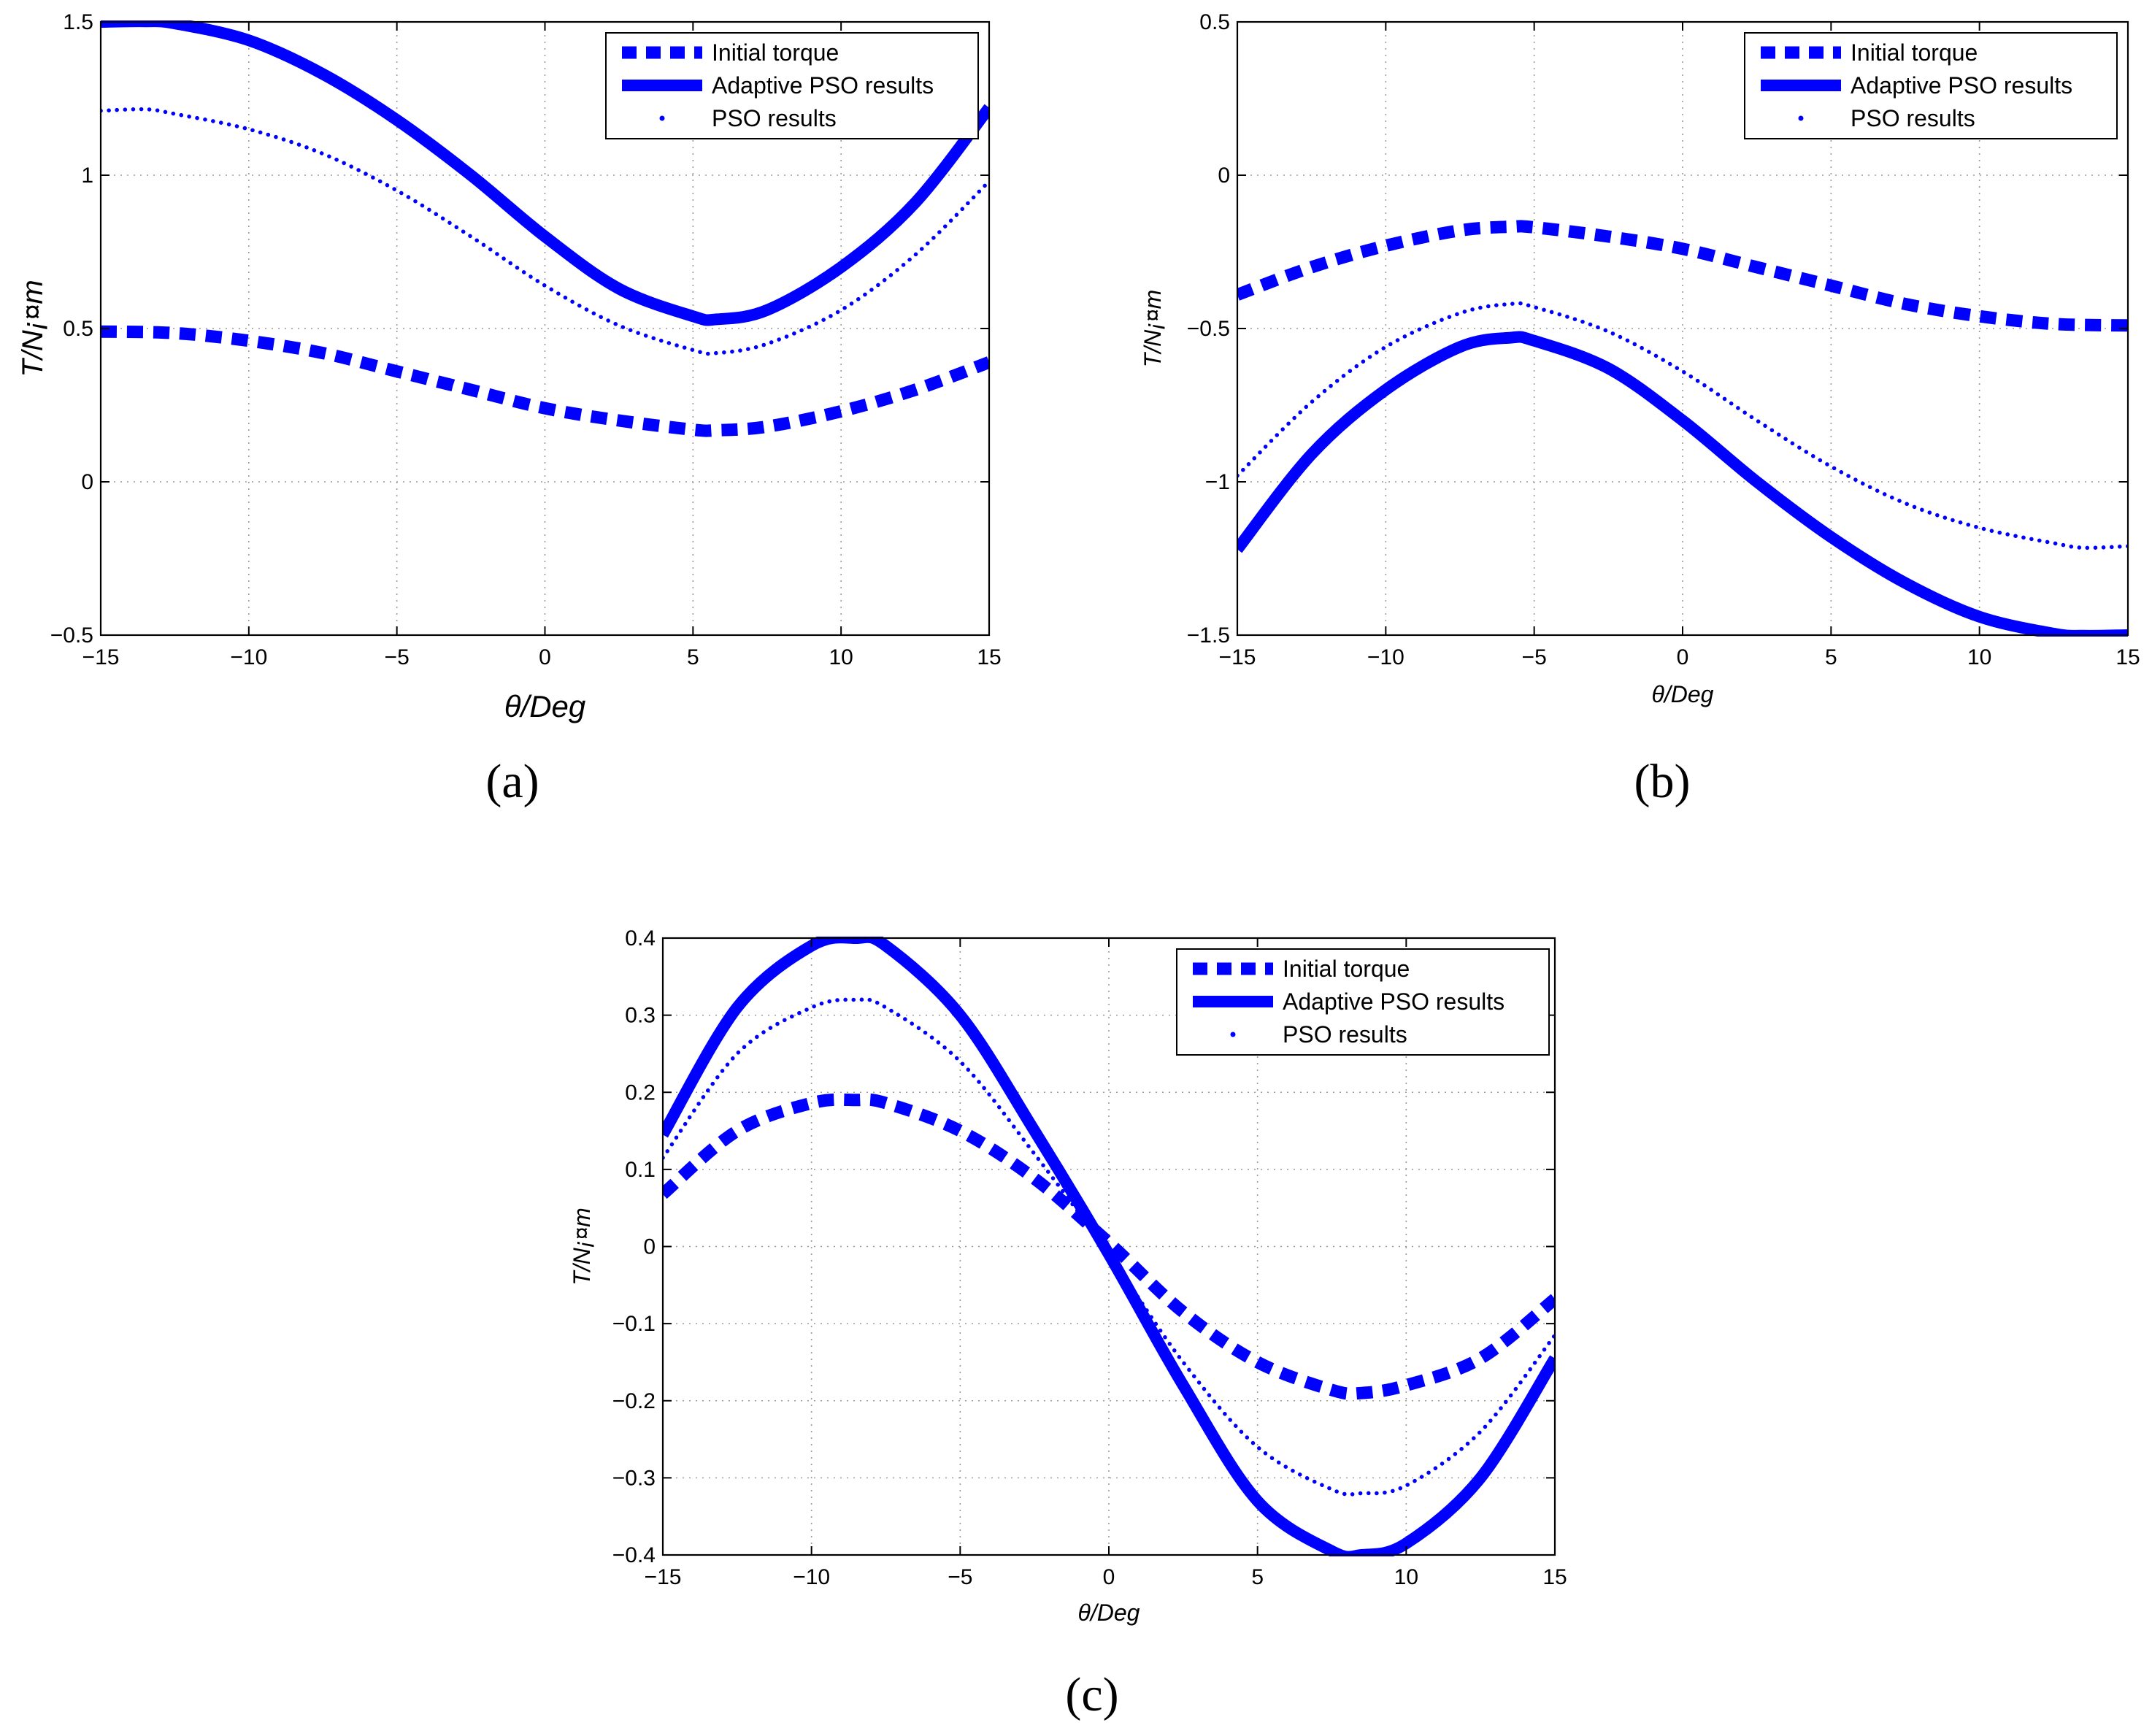  I want to click on y-tick-label: 1, so click(87, 176).